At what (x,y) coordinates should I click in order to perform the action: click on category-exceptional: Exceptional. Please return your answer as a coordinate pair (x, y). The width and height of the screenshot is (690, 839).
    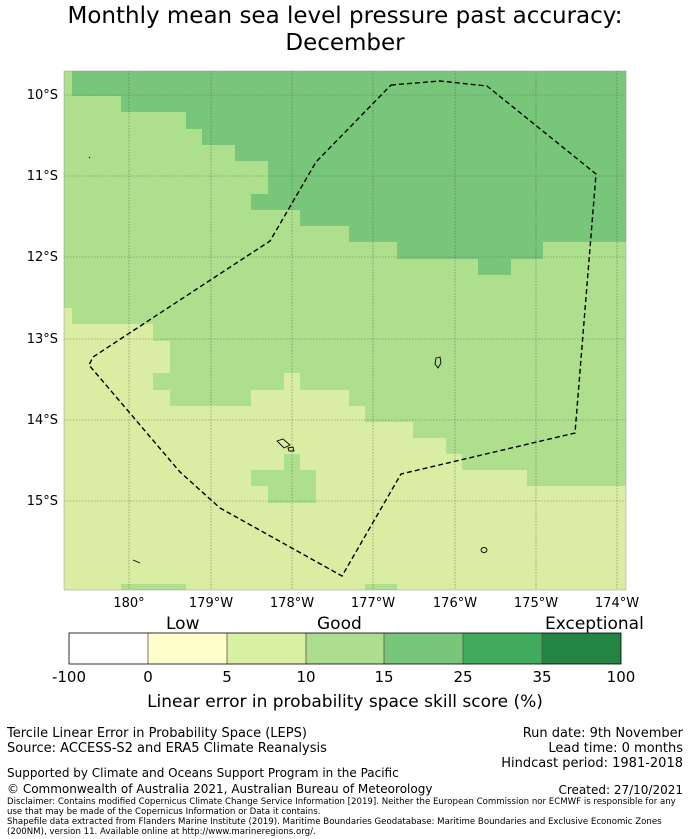
    Looking at the image, I should click on (594, 624).